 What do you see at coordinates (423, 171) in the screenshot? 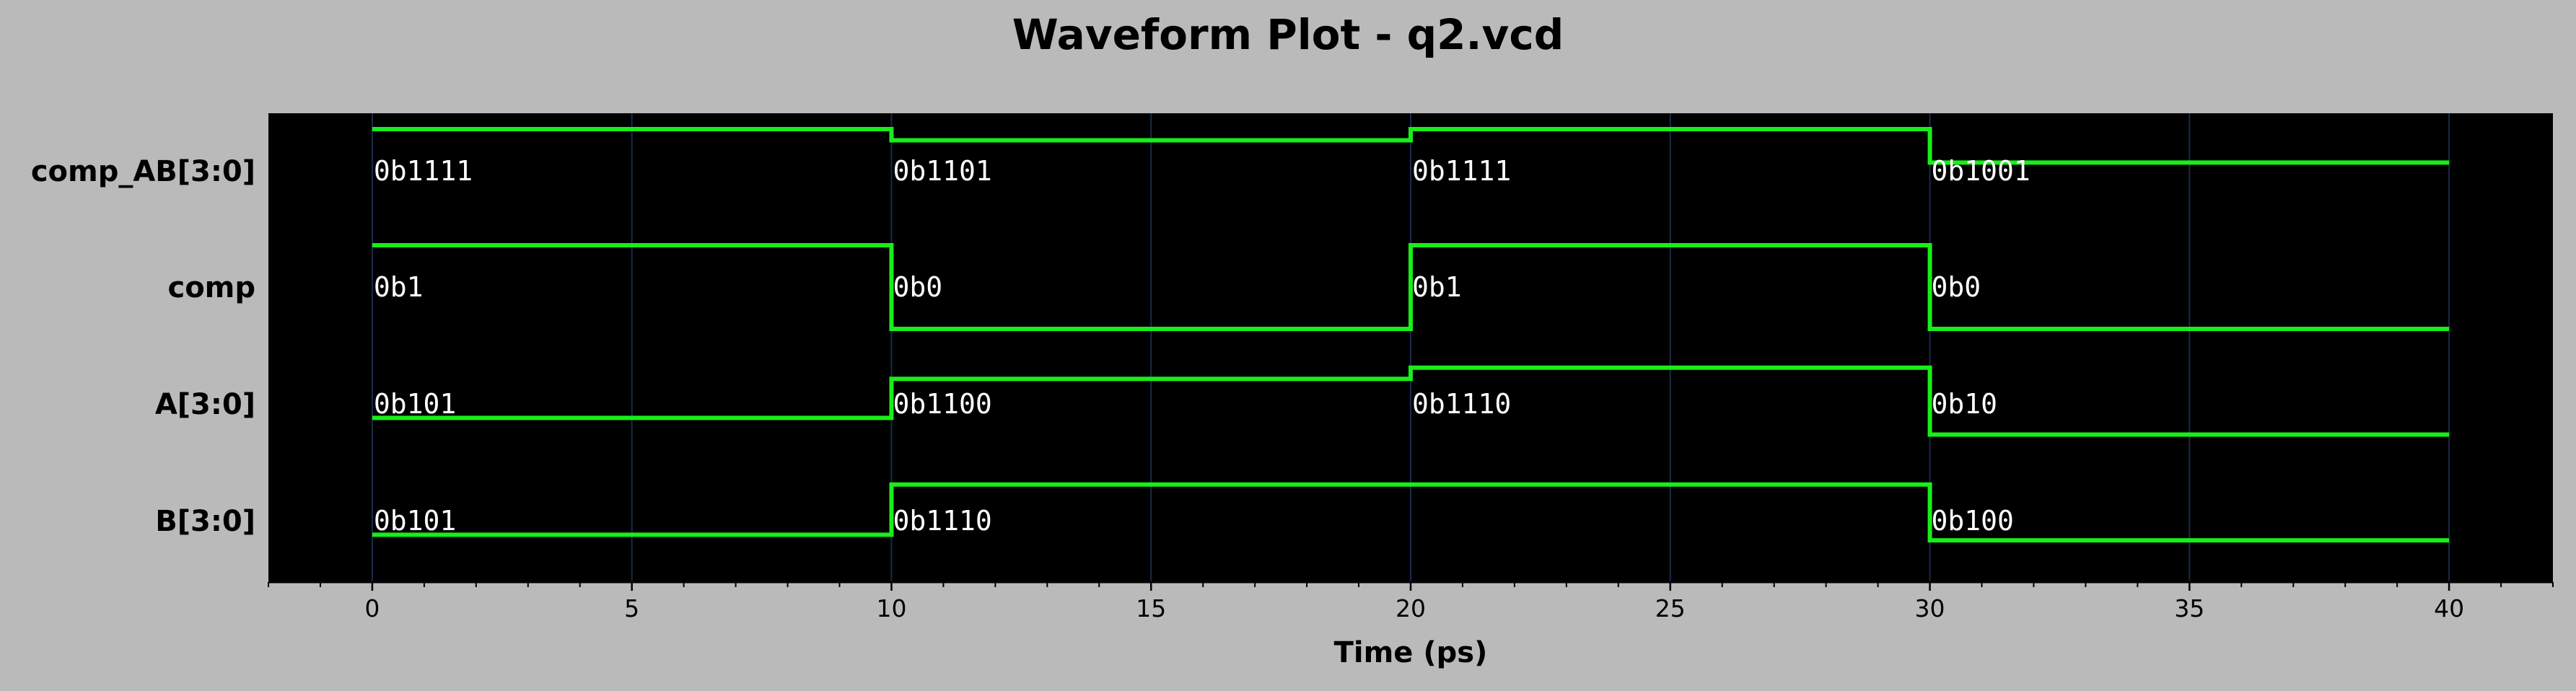
I see `value-label-0-0: 0b1111` at bounding box center [423, 171].